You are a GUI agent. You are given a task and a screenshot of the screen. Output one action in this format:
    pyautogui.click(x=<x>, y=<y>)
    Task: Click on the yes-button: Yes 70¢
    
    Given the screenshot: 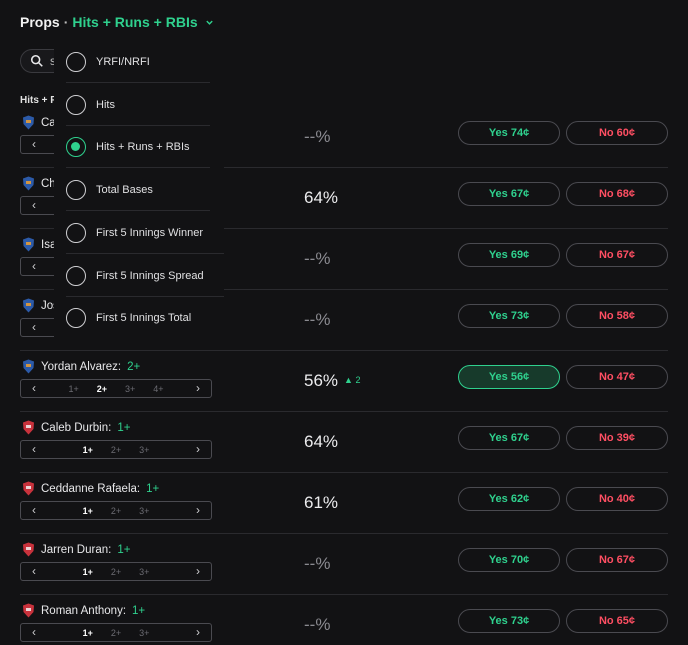 What is the action you would take?
    pyautogui.click(x=509, y=560)
    